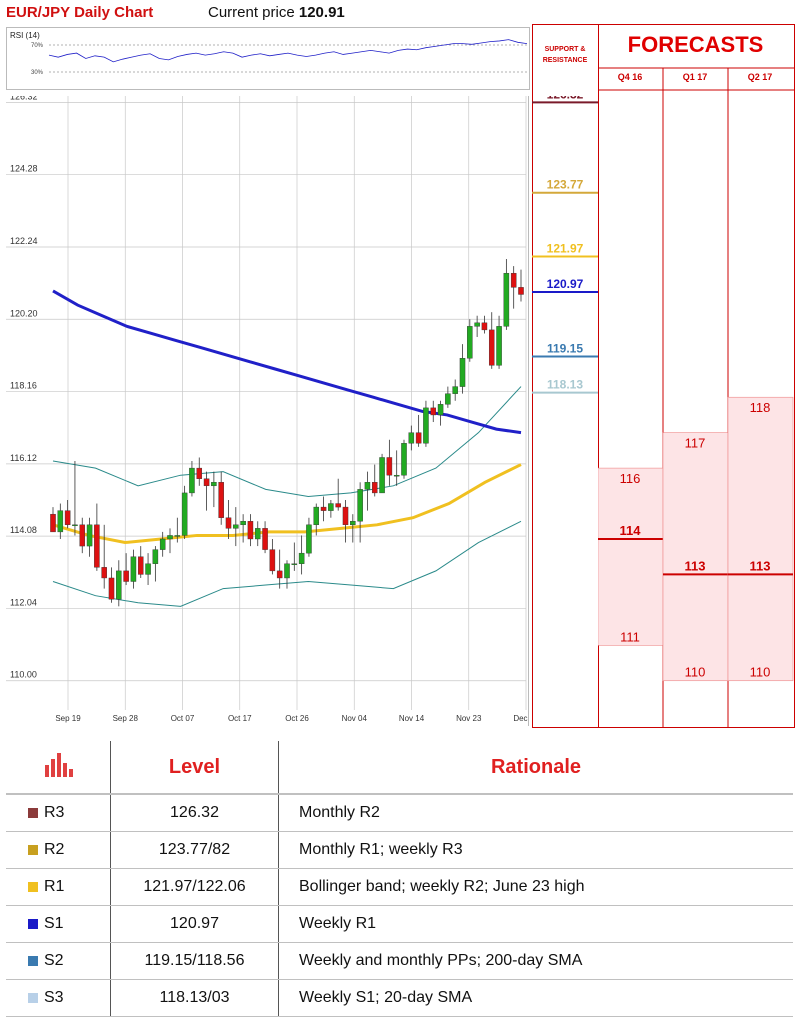  I want to click on y-tick-label: 116.12, so click(23, 458).